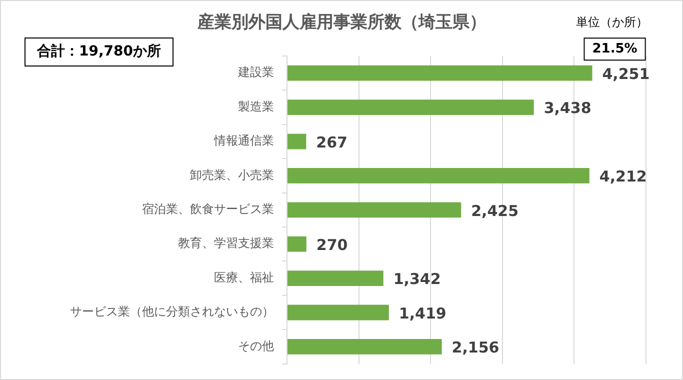 The width and height of the screenshot is (683, 380). I want to click on data-label: 4,212, so click(623, 177).